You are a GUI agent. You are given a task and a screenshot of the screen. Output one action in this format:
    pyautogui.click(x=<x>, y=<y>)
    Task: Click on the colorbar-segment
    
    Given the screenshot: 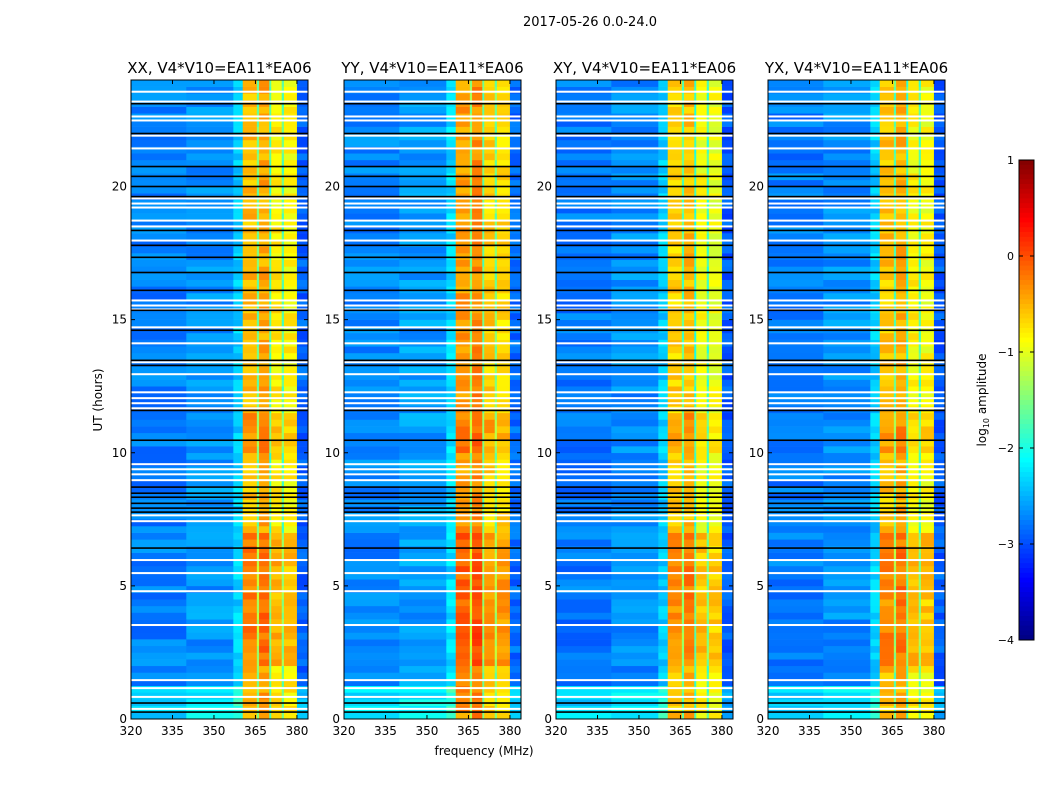 What is the action you would take?
    pyautogui.click(x=1026, y=446)
    